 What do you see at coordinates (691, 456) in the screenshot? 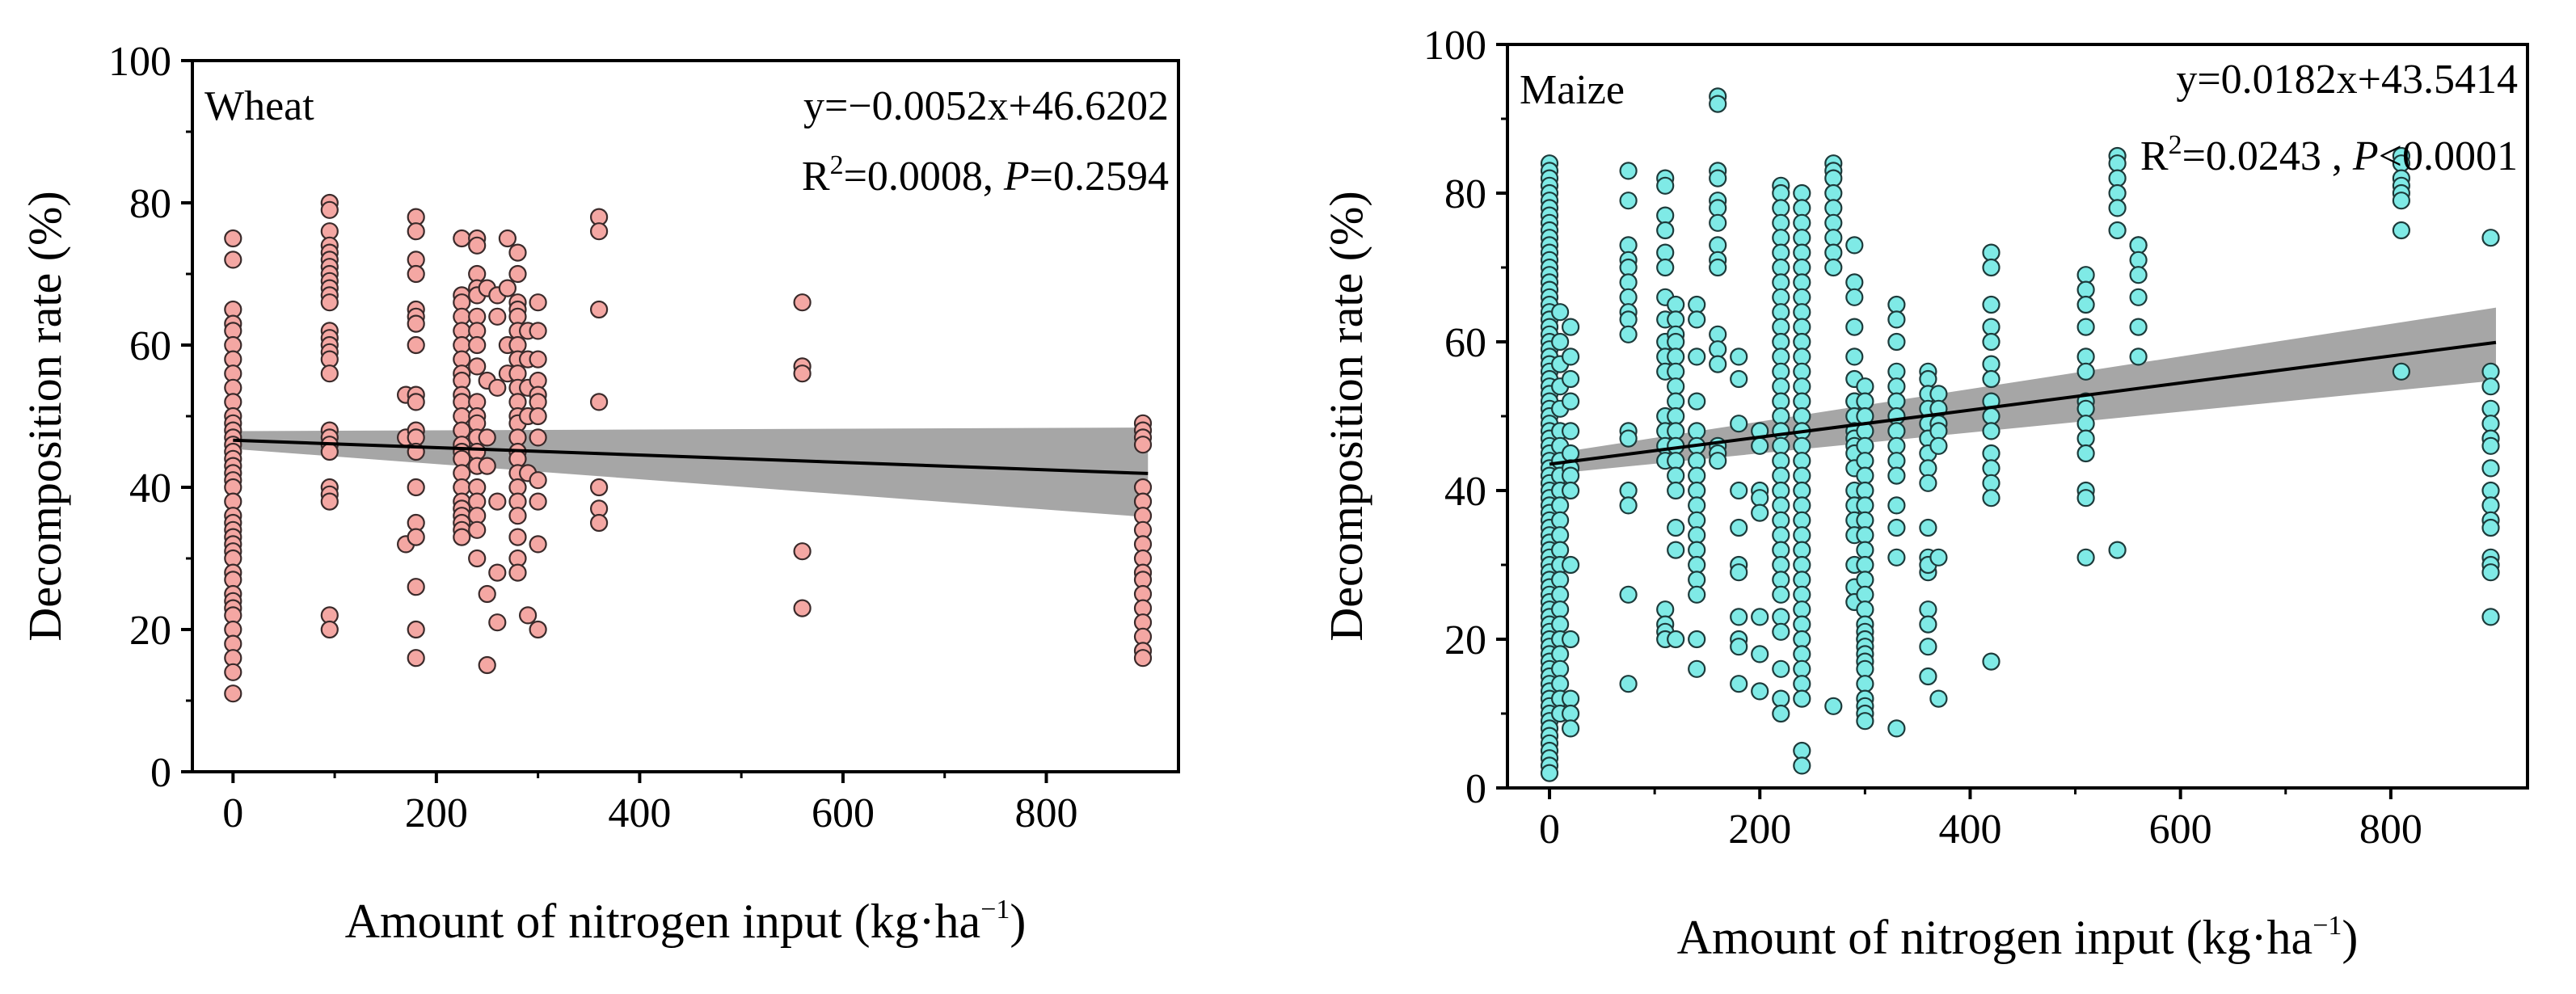
I see `wheat-regression-line` at bounding box center [691, 456].